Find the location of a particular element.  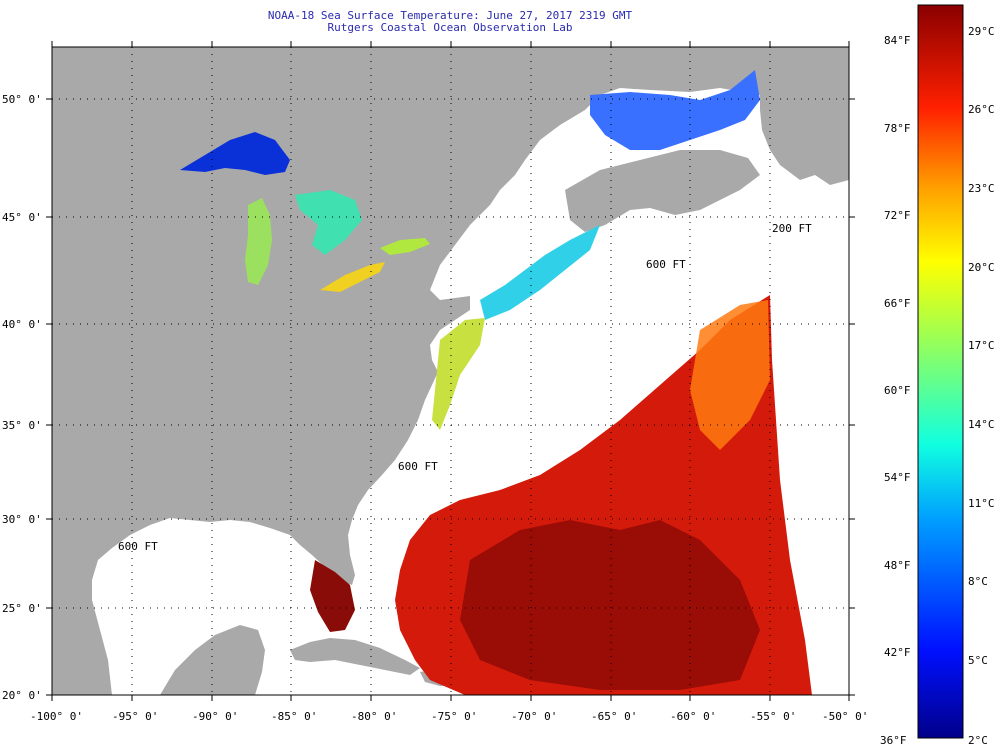

lon-label: -90° 0' is located at coordinates (215, 716).